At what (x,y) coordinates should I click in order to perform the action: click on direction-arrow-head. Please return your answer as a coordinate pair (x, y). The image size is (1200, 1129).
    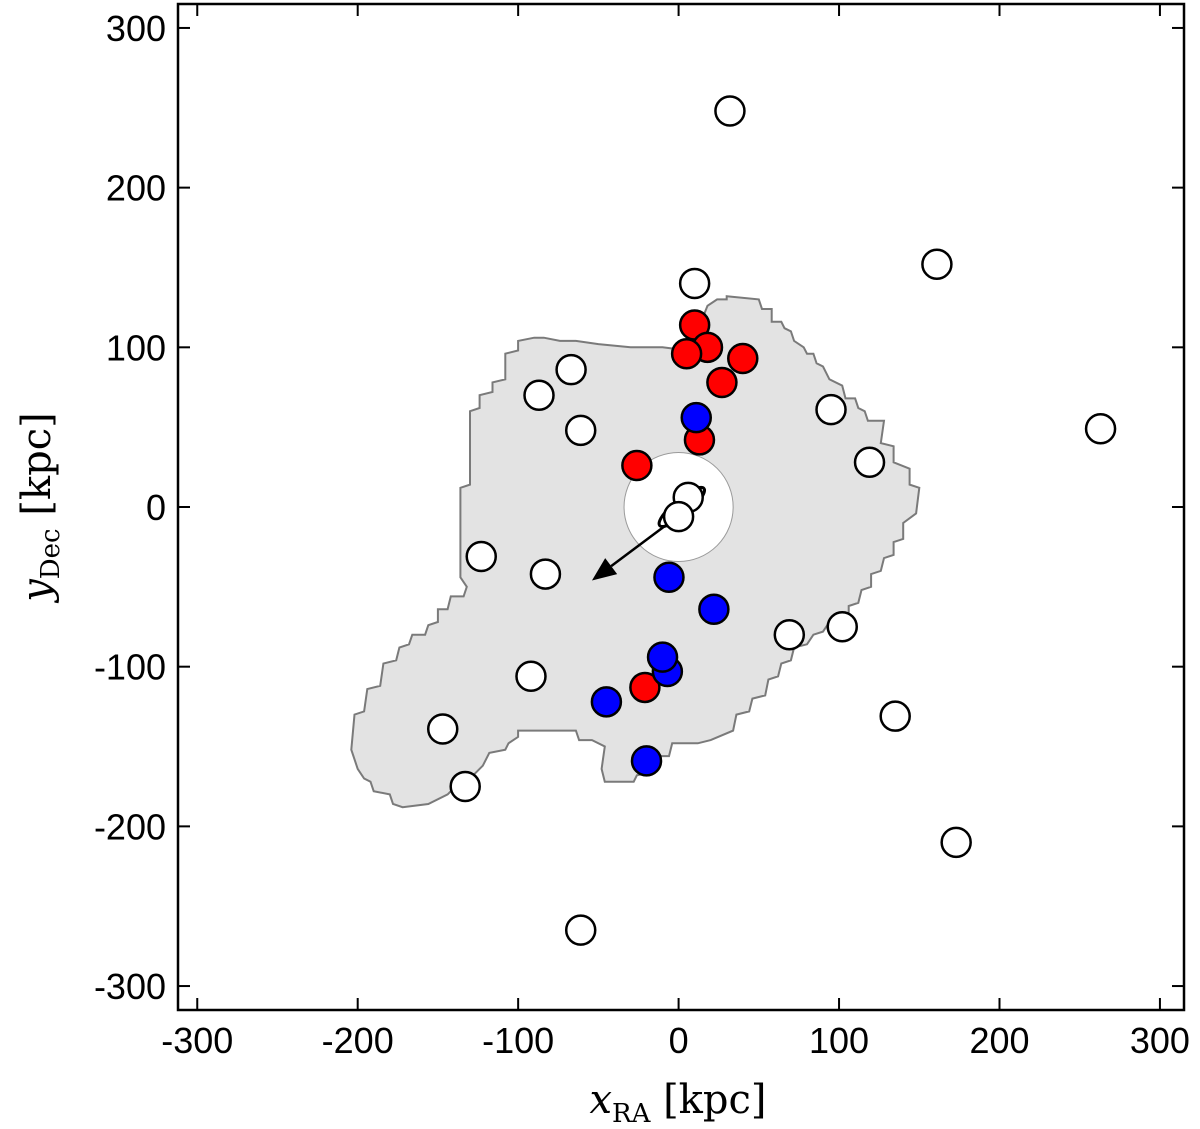
    Looking at the image, I should click on (604, 569).